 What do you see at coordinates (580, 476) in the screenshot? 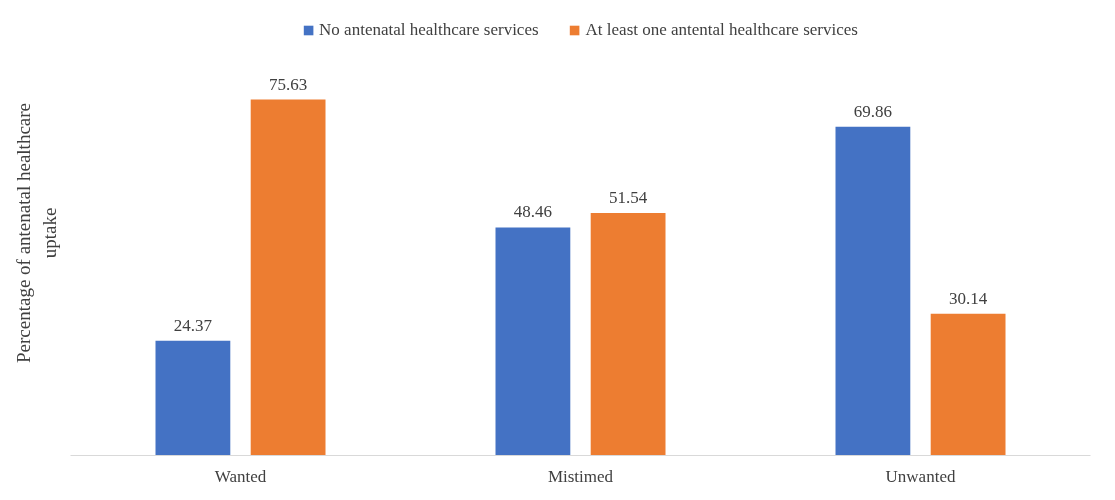
I see `x-tick-label: Mistimed` at bounding box center [580, 476].